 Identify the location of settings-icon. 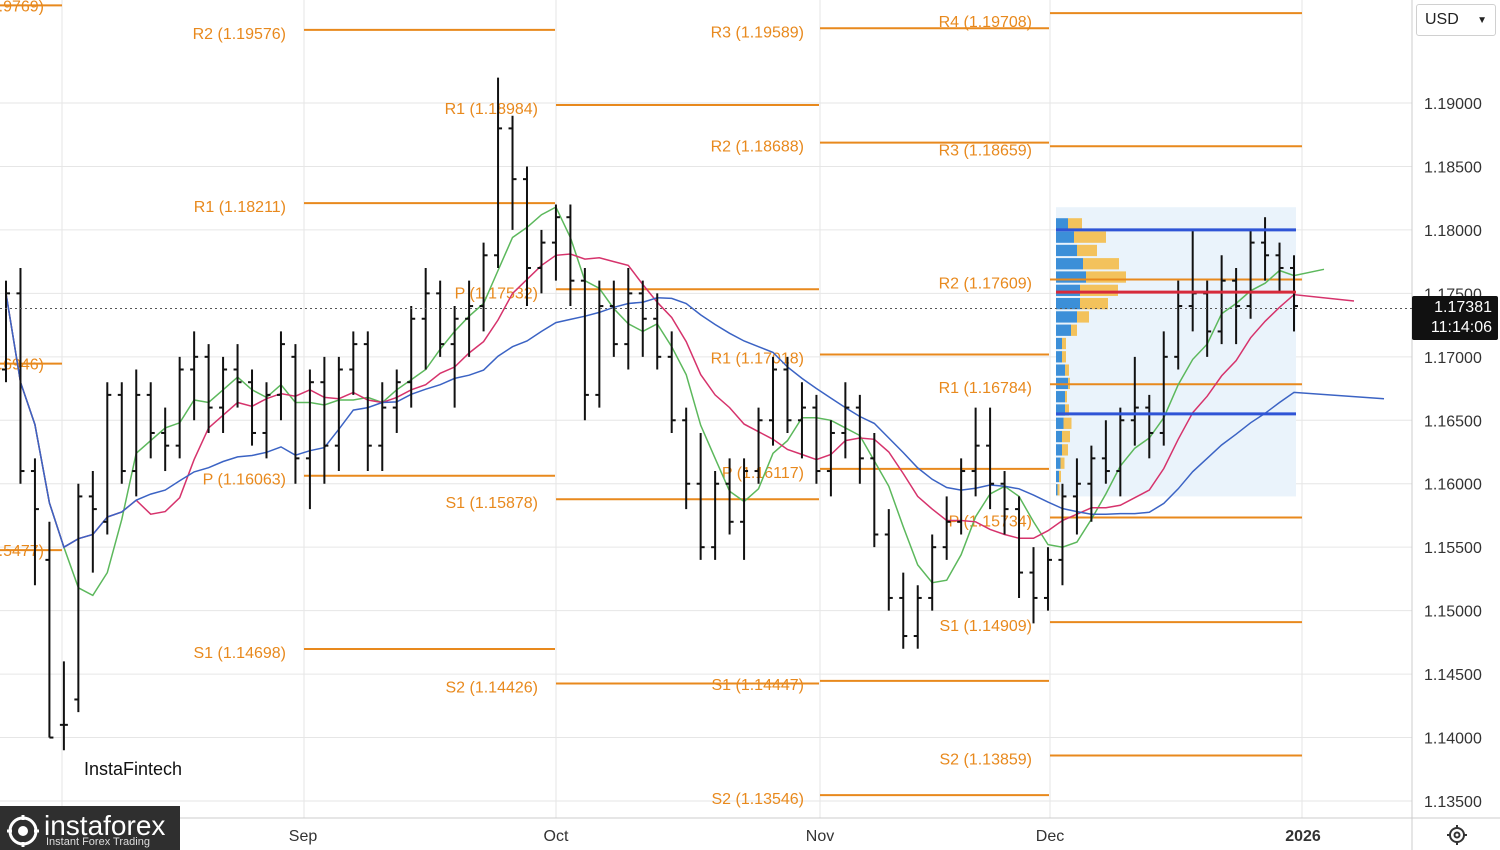
(1457, 835).